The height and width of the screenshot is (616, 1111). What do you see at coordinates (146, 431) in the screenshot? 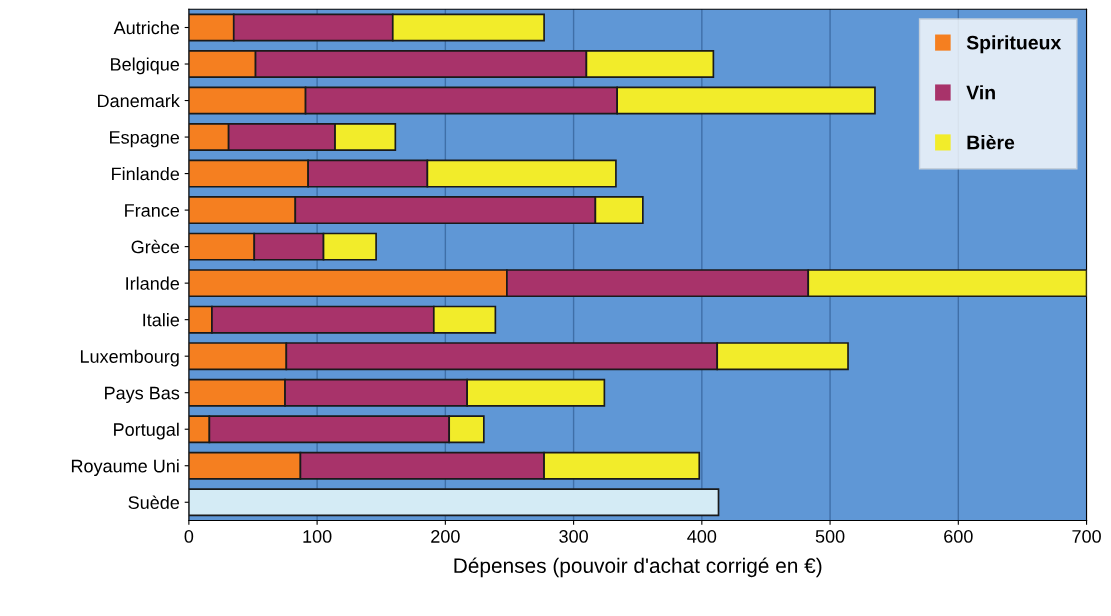
I see `y-tick-label: Portugal` at bounding box center [146, 431].